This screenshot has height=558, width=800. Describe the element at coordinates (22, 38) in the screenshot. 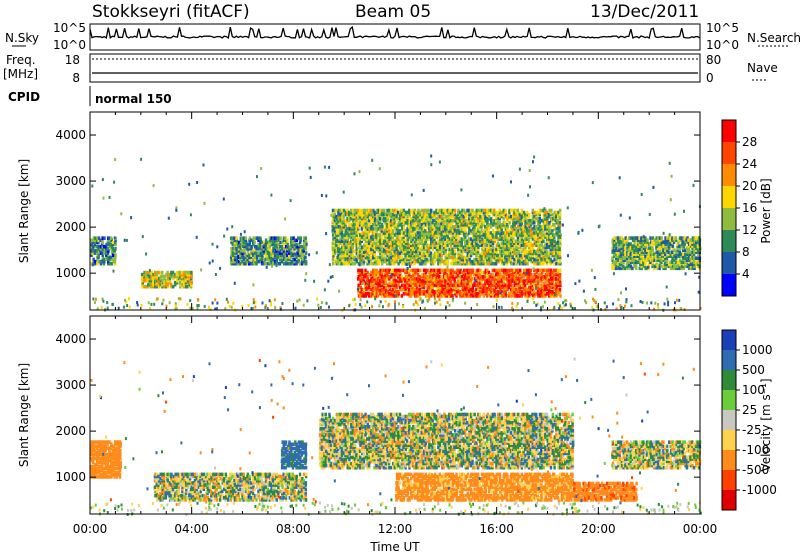

I see `nsky-label: N.Sky` at that location.